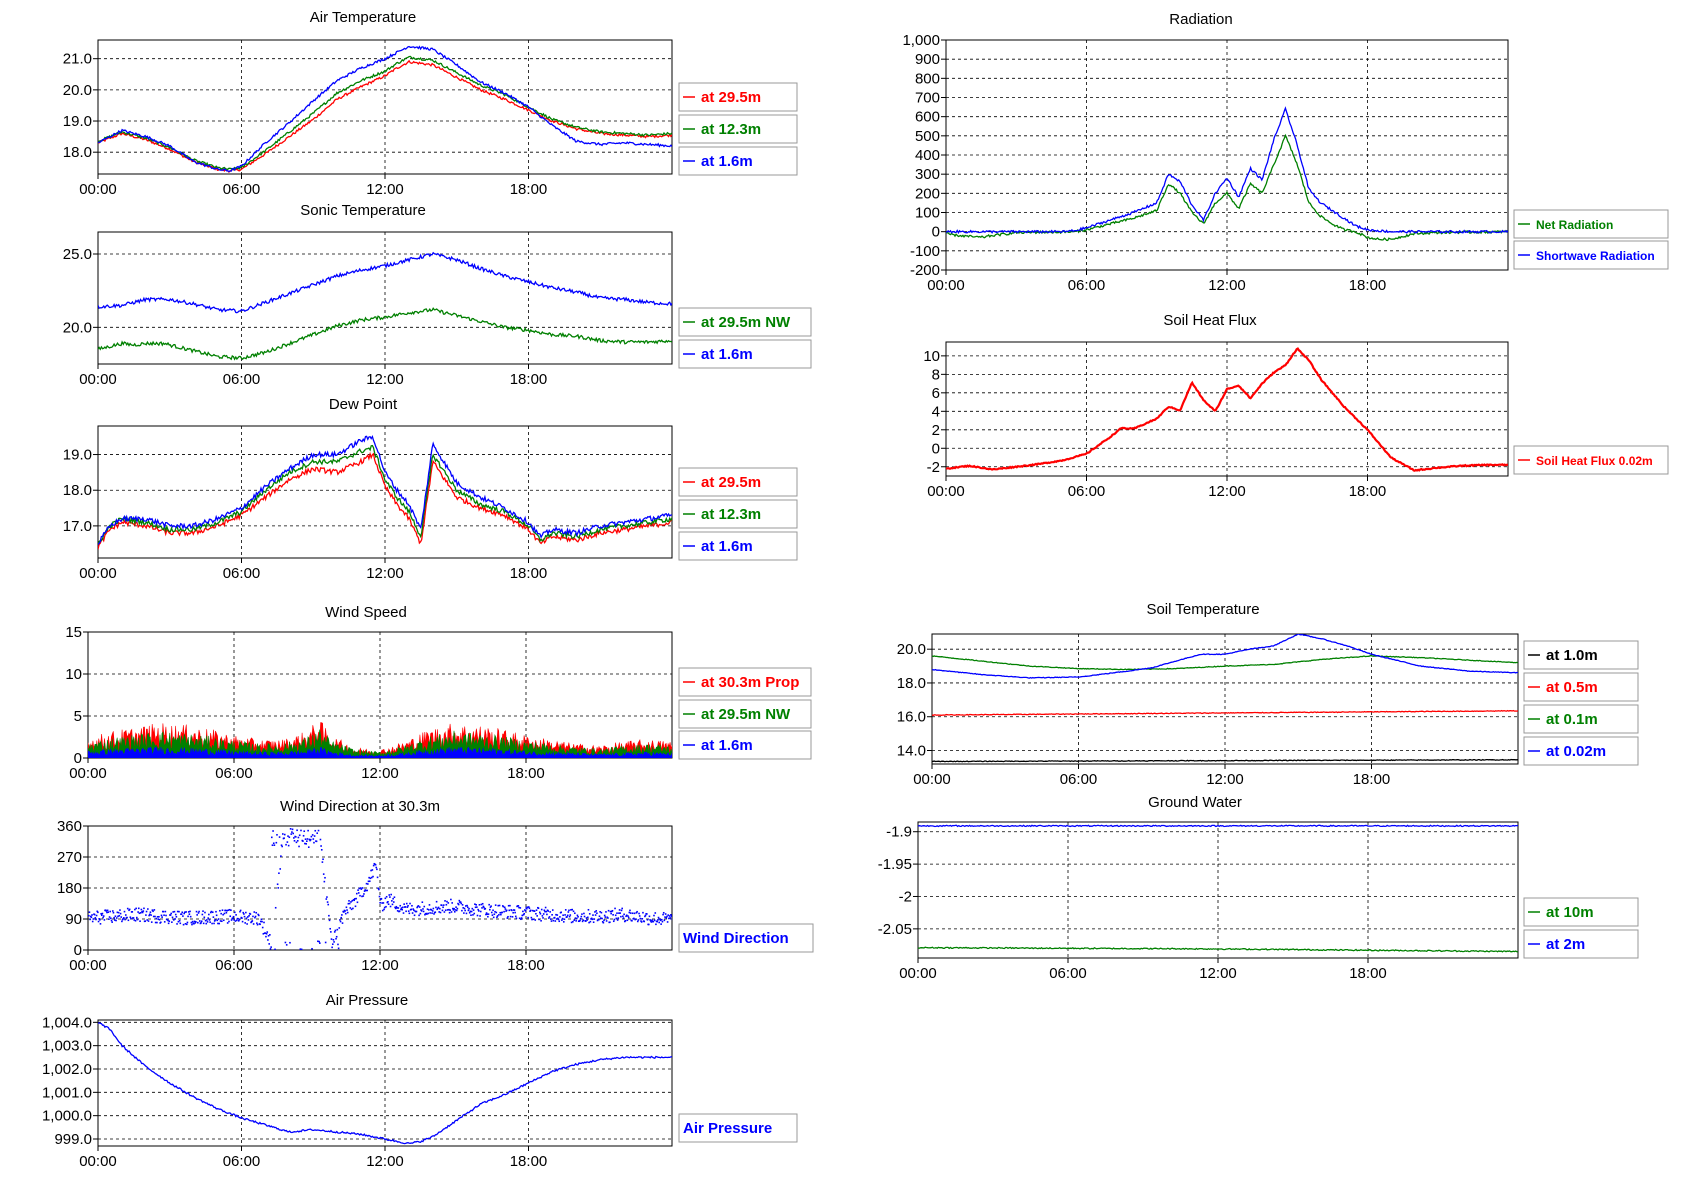  I want to click on legend-label: Wind Direction, so click(736, 938).